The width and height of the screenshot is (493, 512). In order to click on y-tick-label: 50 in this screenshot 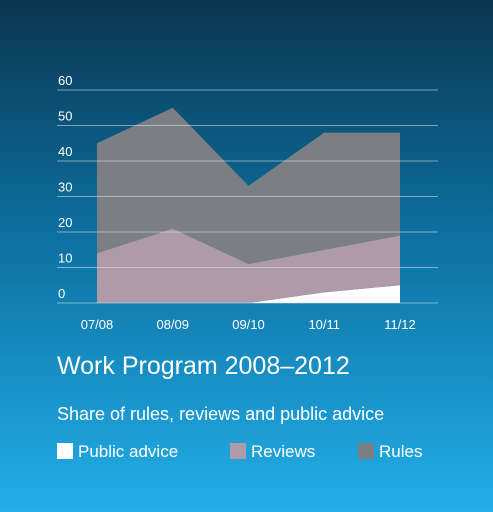, I will do `click(65, 116)`.